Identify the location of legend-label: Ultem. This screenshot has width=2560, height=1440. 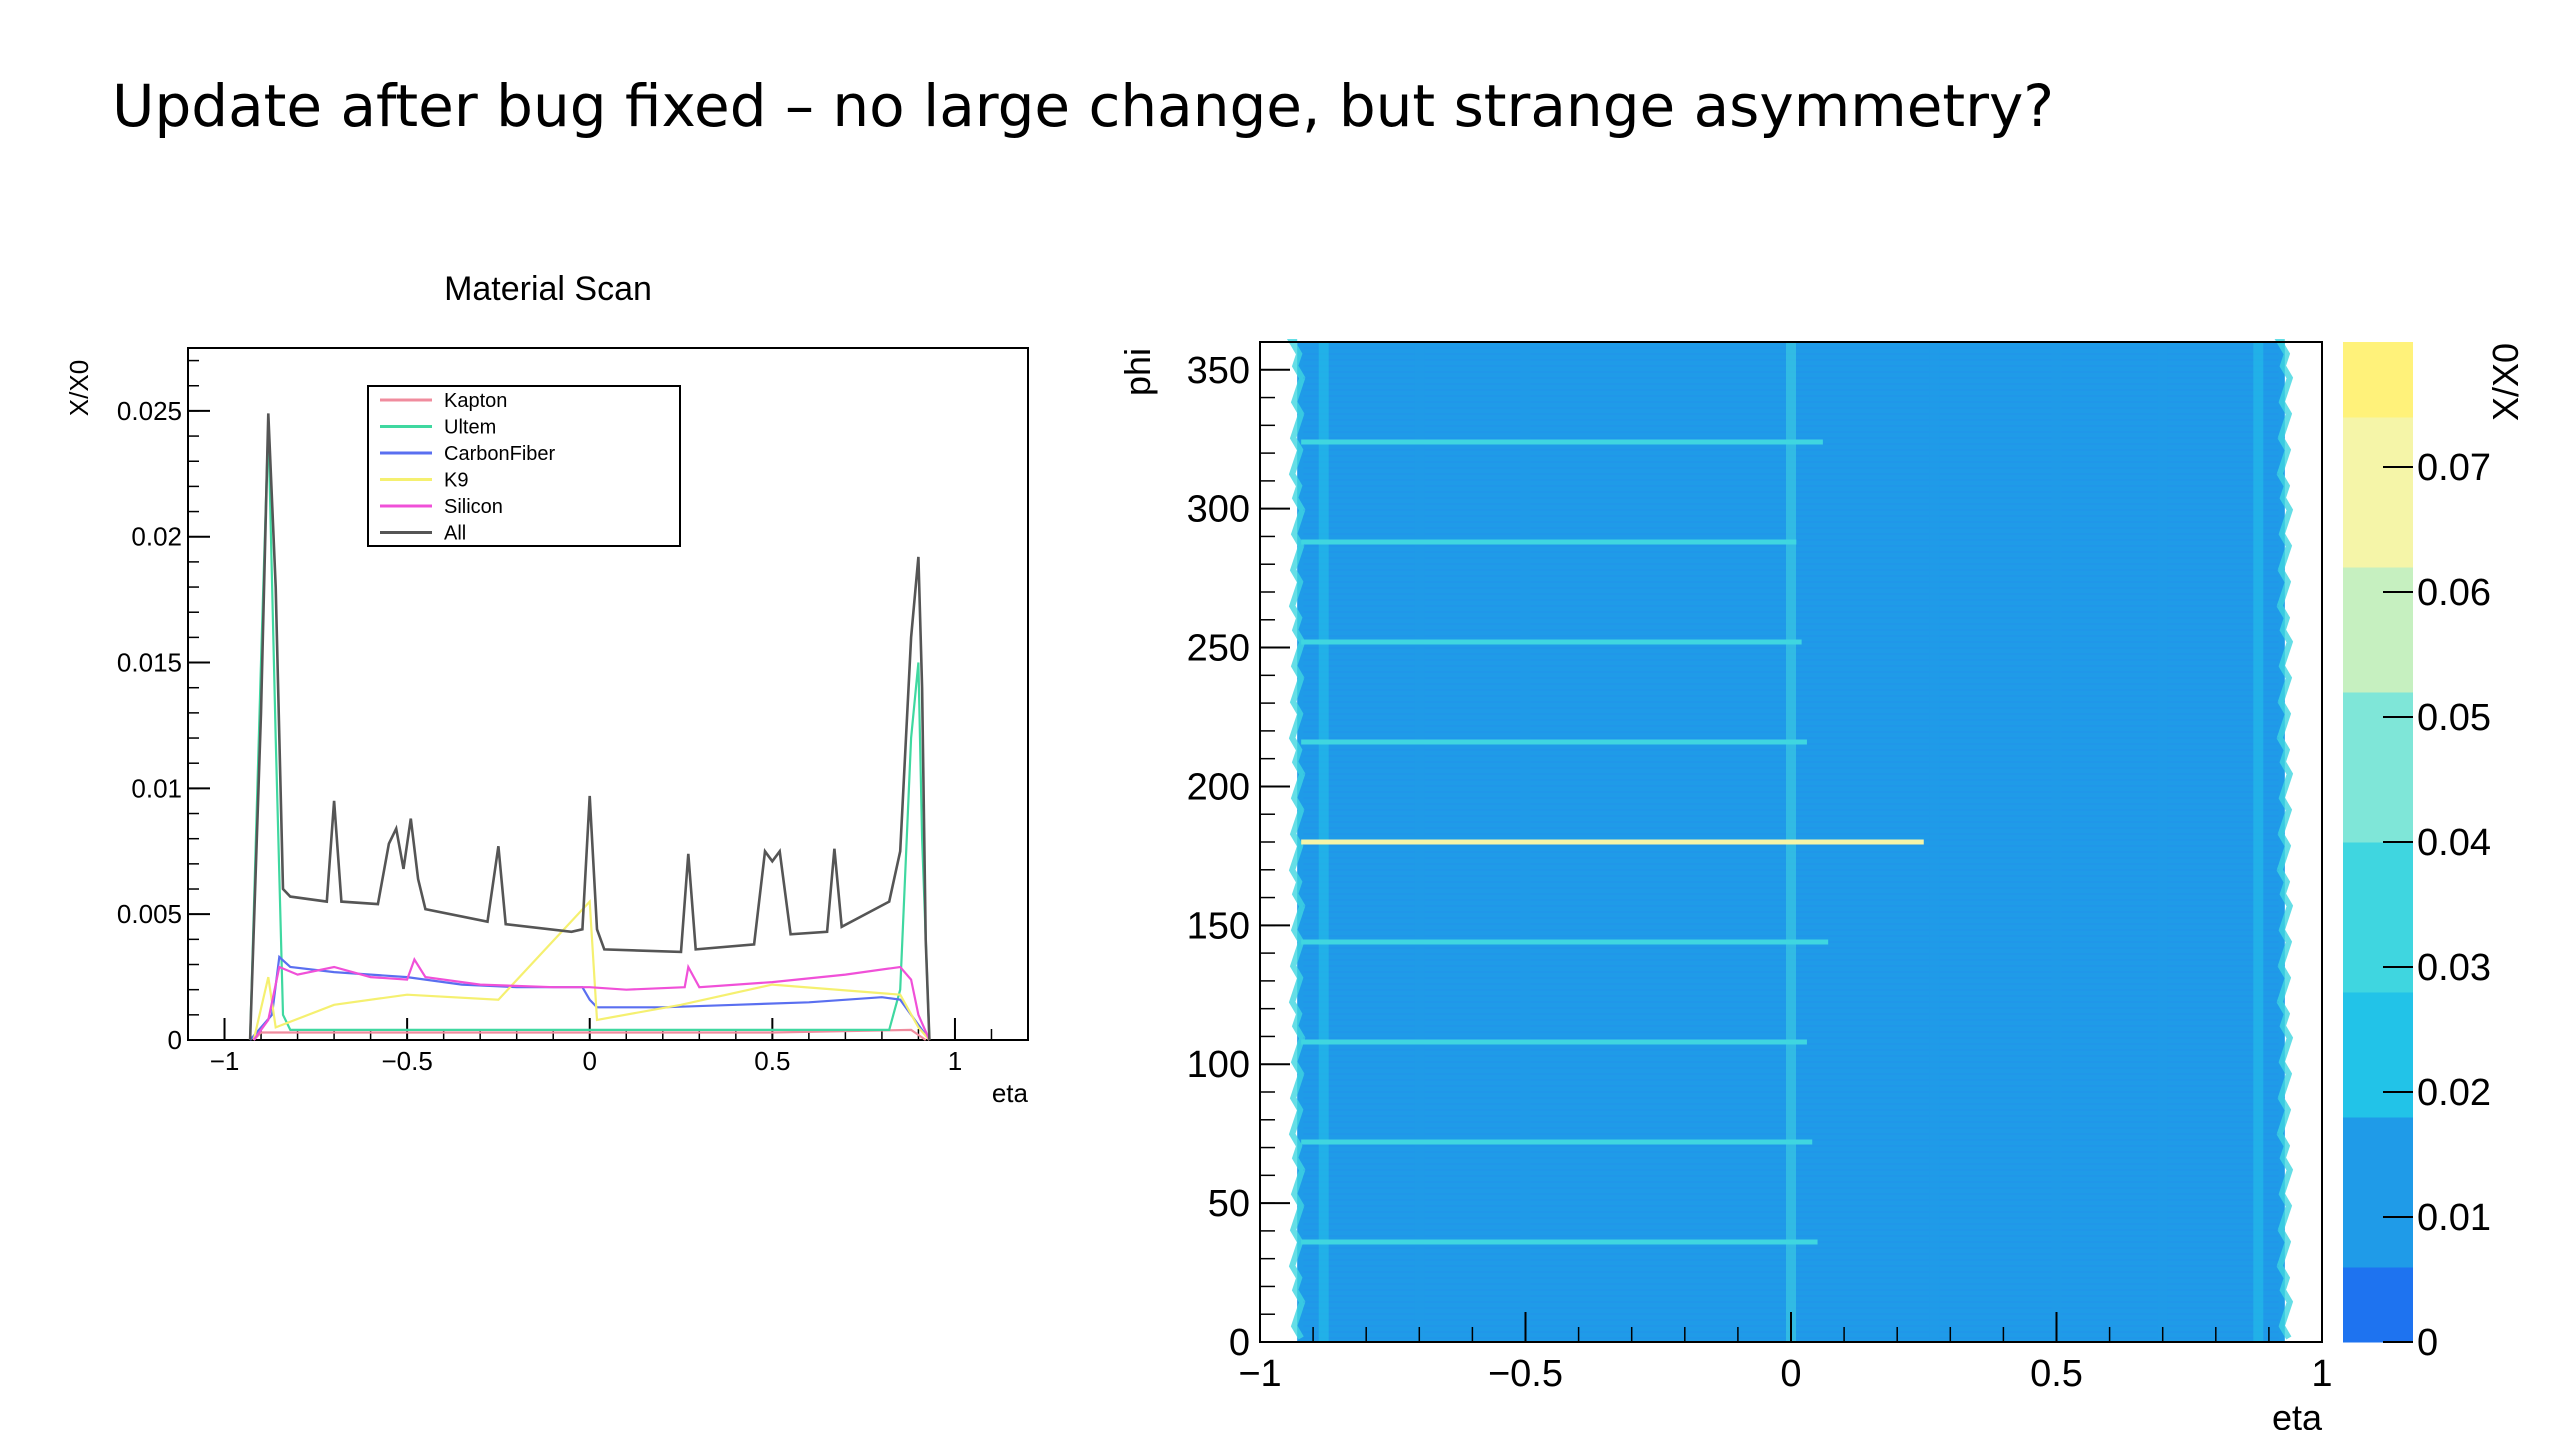
(470, 428).